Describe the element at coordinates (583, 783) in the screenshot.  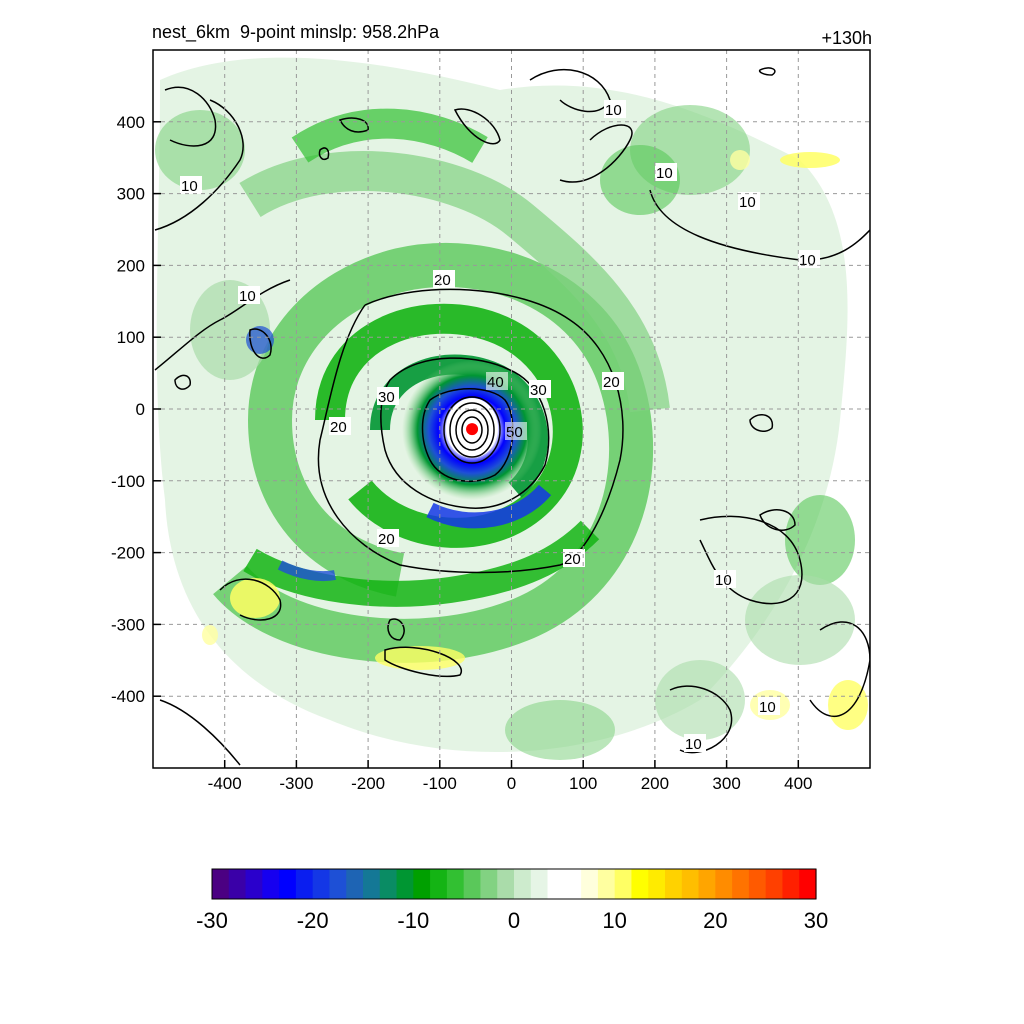
I see `x-tick-label: 100` at that location.